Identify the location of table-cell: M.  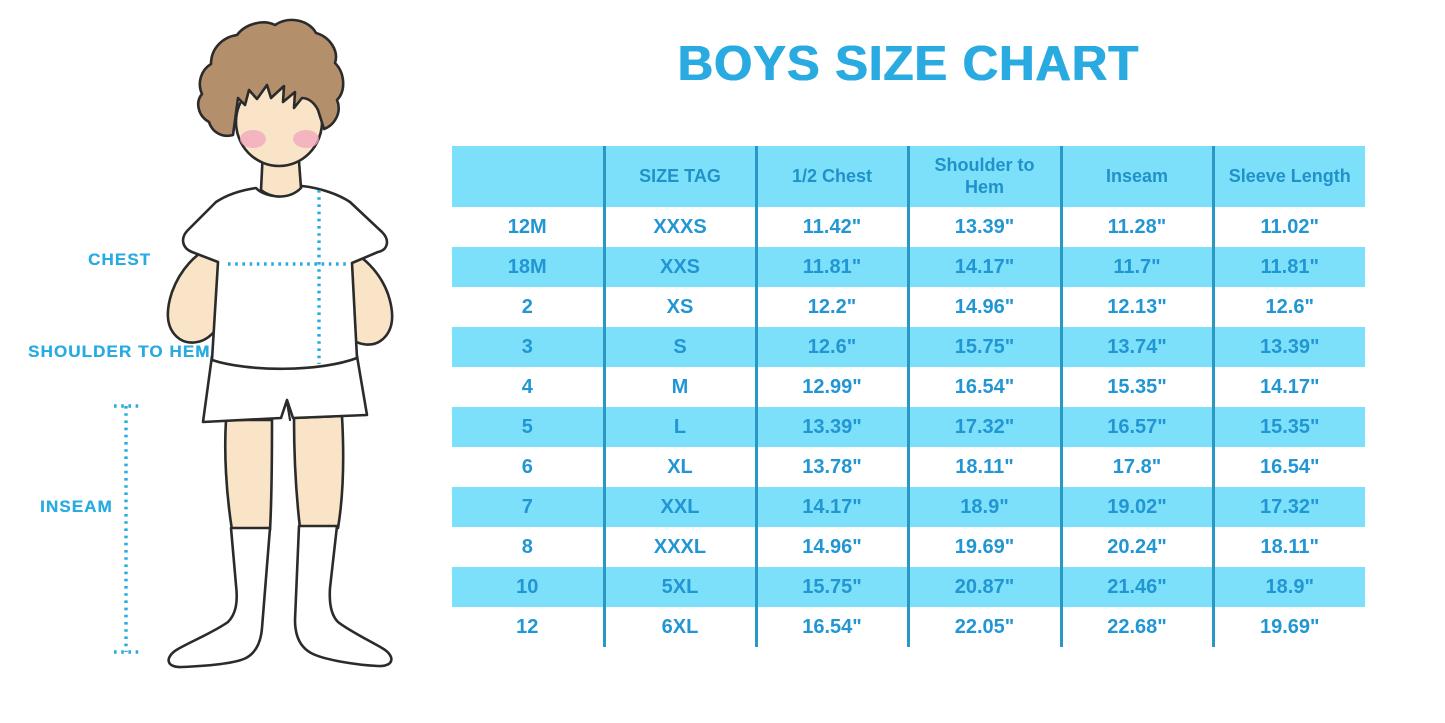
(679, 387).